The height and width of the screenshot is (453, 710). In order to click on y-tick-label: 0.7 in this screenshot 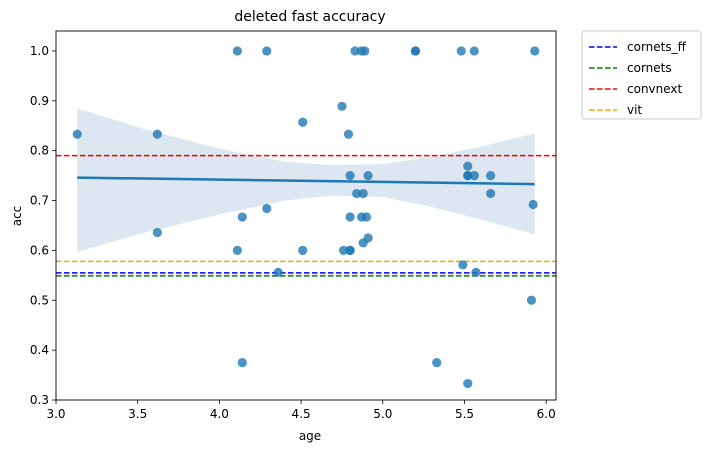, I will do `click(39, 201)`.